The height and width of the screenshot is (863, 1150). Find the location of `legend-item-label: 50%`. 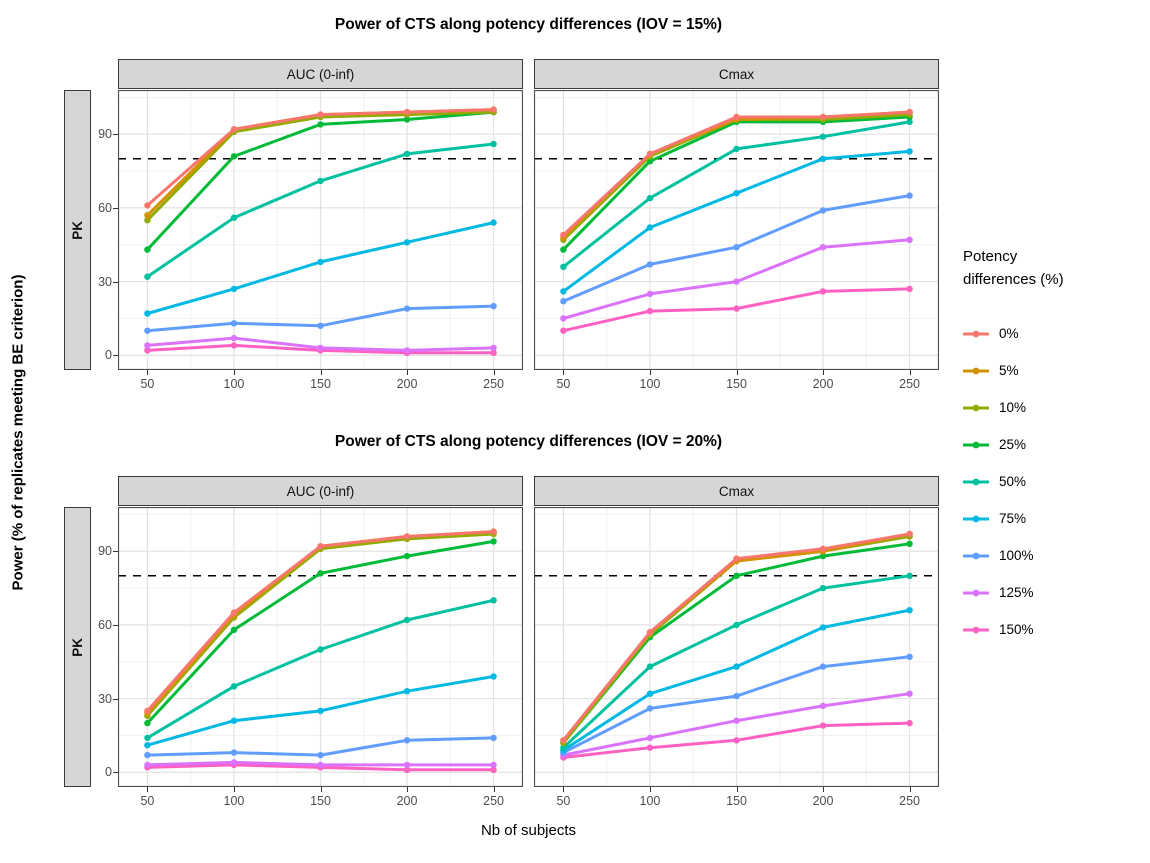

legend-item-label: 50% is located at coordinates (1013, 481).